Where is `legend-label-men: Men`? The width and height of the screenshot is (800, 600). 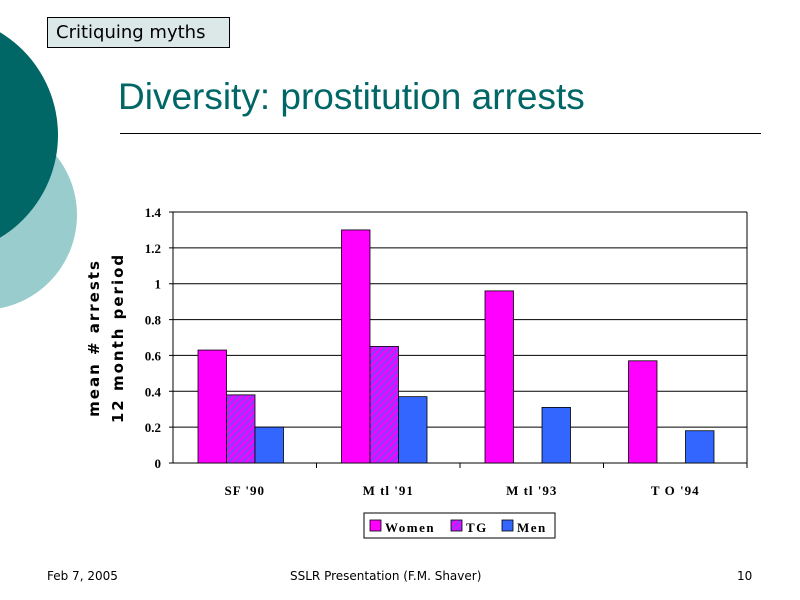 legend-label-men: Men is located at coordinates (532, 527).